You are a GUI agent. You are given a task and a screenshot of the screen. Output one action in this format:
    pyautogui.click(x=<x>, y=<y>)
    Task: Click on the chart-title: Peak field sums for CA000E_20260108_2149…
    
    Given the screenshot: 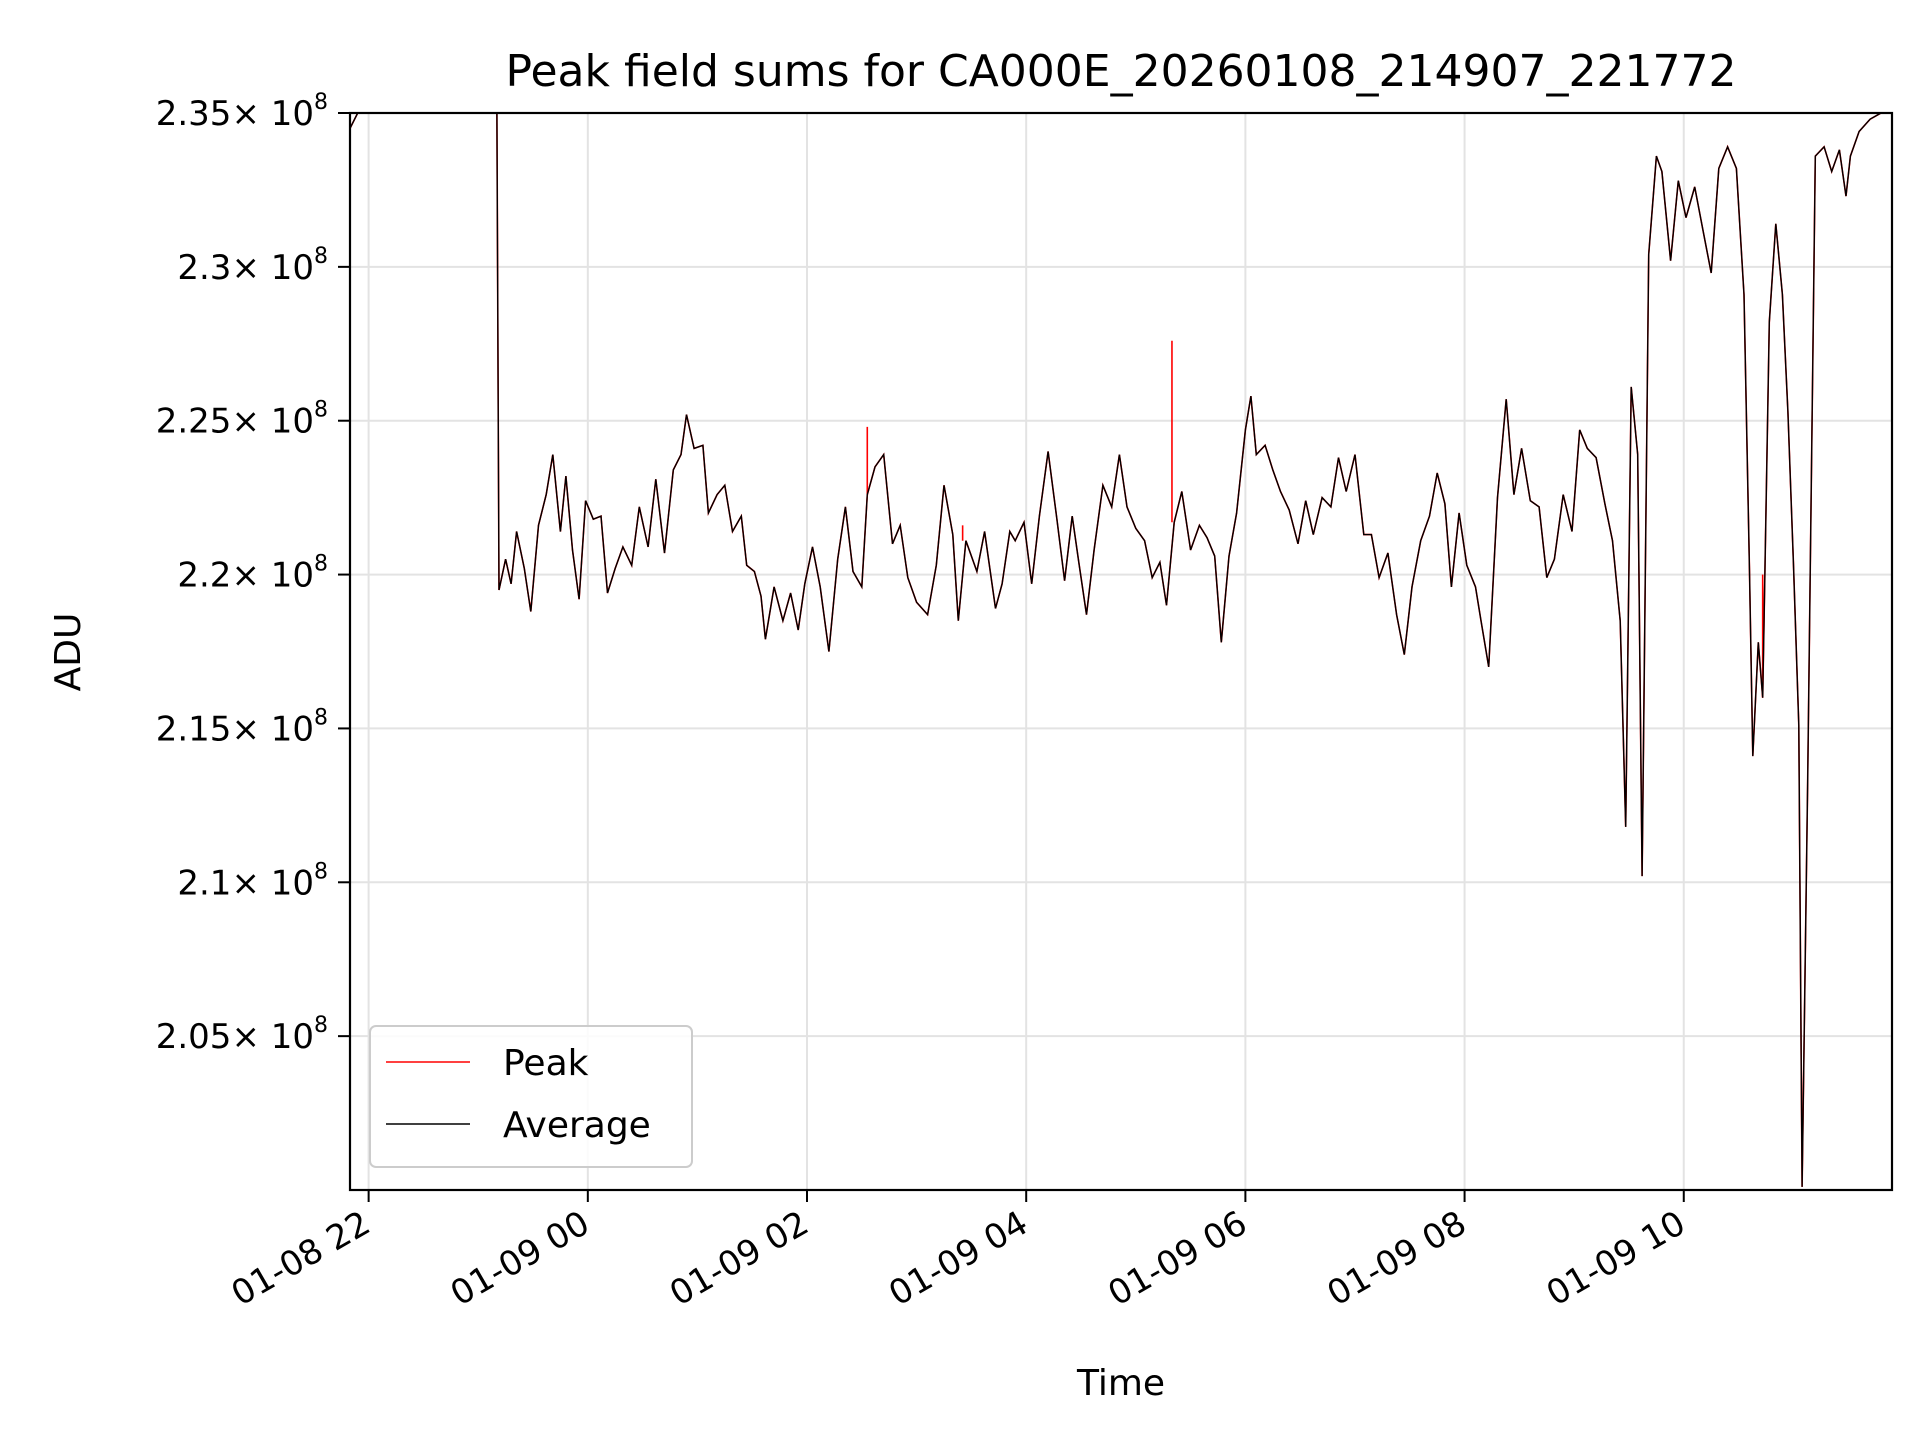 What is the action you would take?
    pyautogui.click(x=1121, y=71)
    